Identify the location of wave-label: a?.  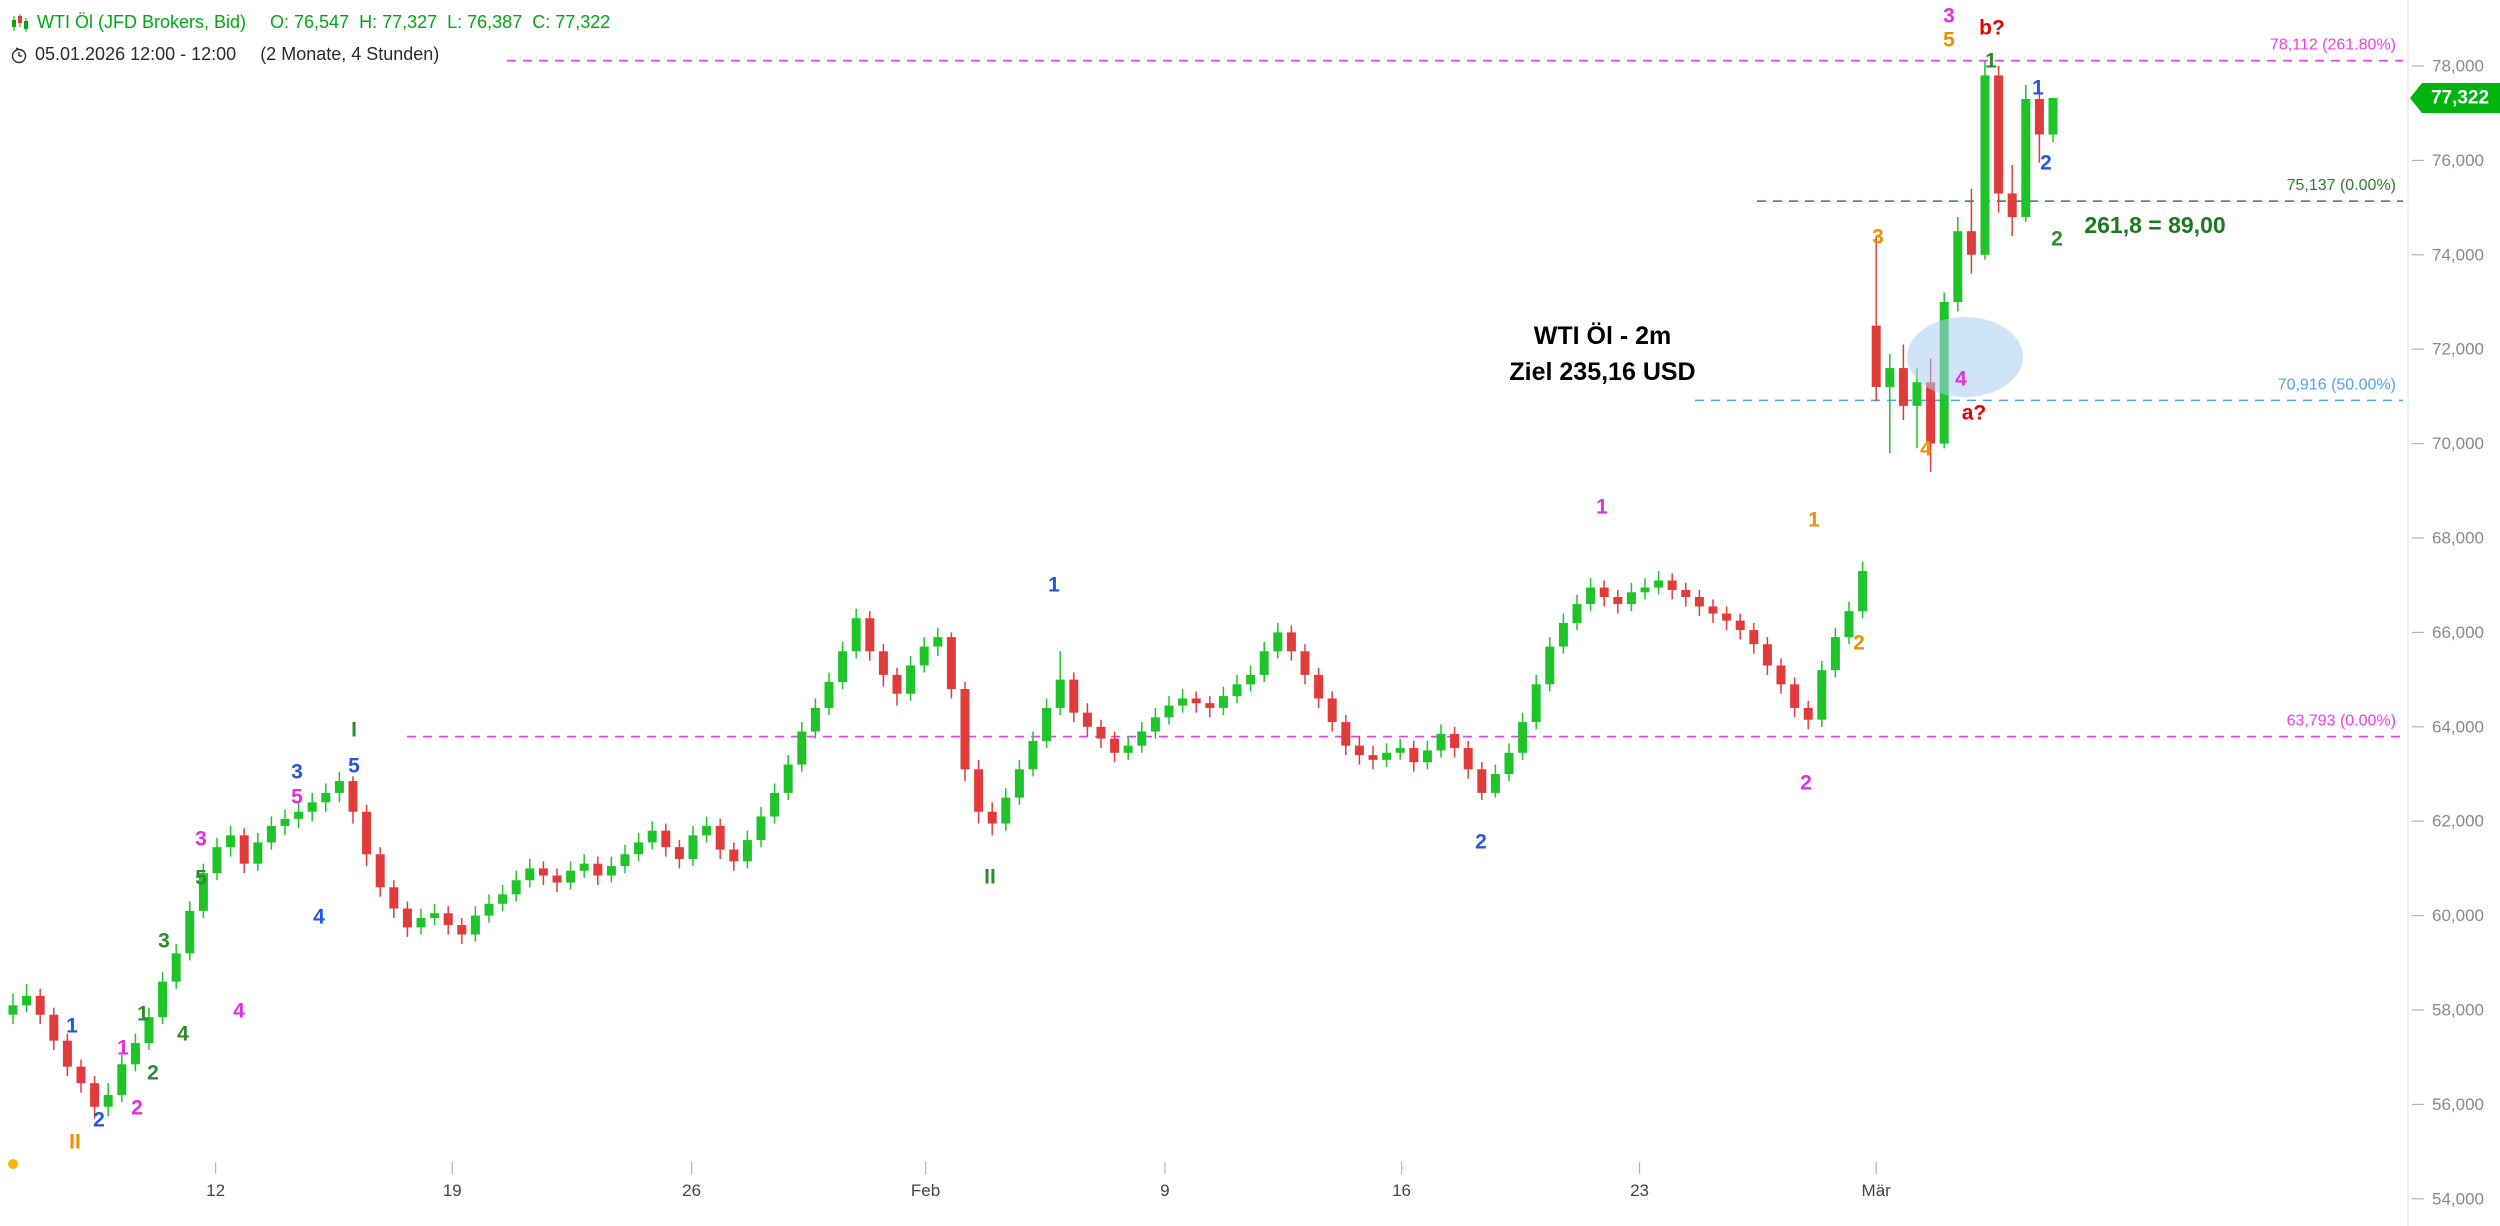
(1974, 413).